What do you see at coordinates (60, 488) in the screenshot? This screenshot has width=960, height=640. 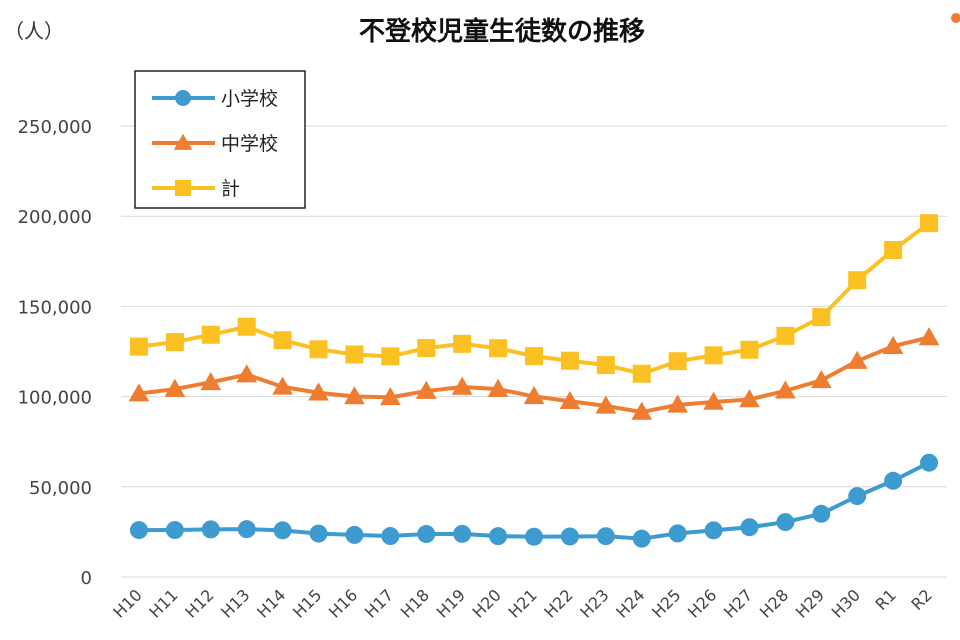 I see `y-tick-label: 50,000` at bounding box center [60, 488].